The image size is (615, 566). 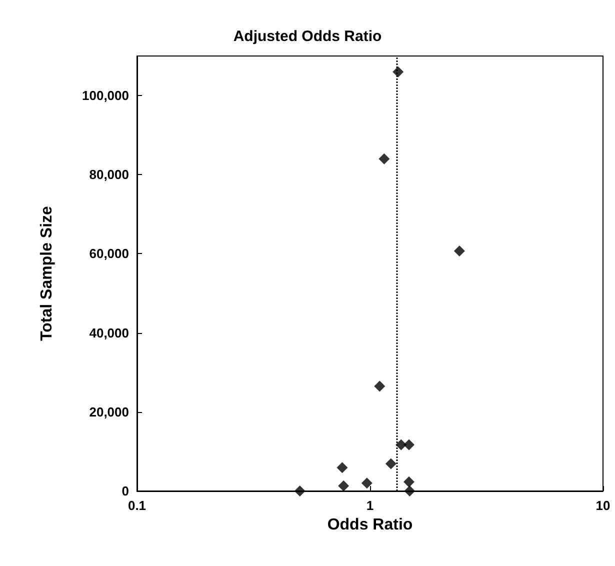 I want to click on y-tick-label: 40,000, so click(x=109, y=332).